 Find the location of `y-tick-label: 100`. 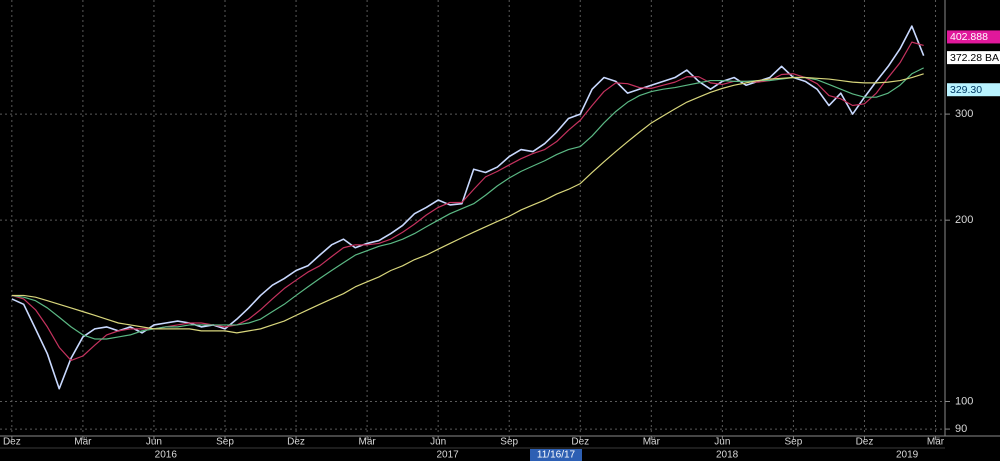

y-tick-label: 100 is located at coordinates (964, 401).